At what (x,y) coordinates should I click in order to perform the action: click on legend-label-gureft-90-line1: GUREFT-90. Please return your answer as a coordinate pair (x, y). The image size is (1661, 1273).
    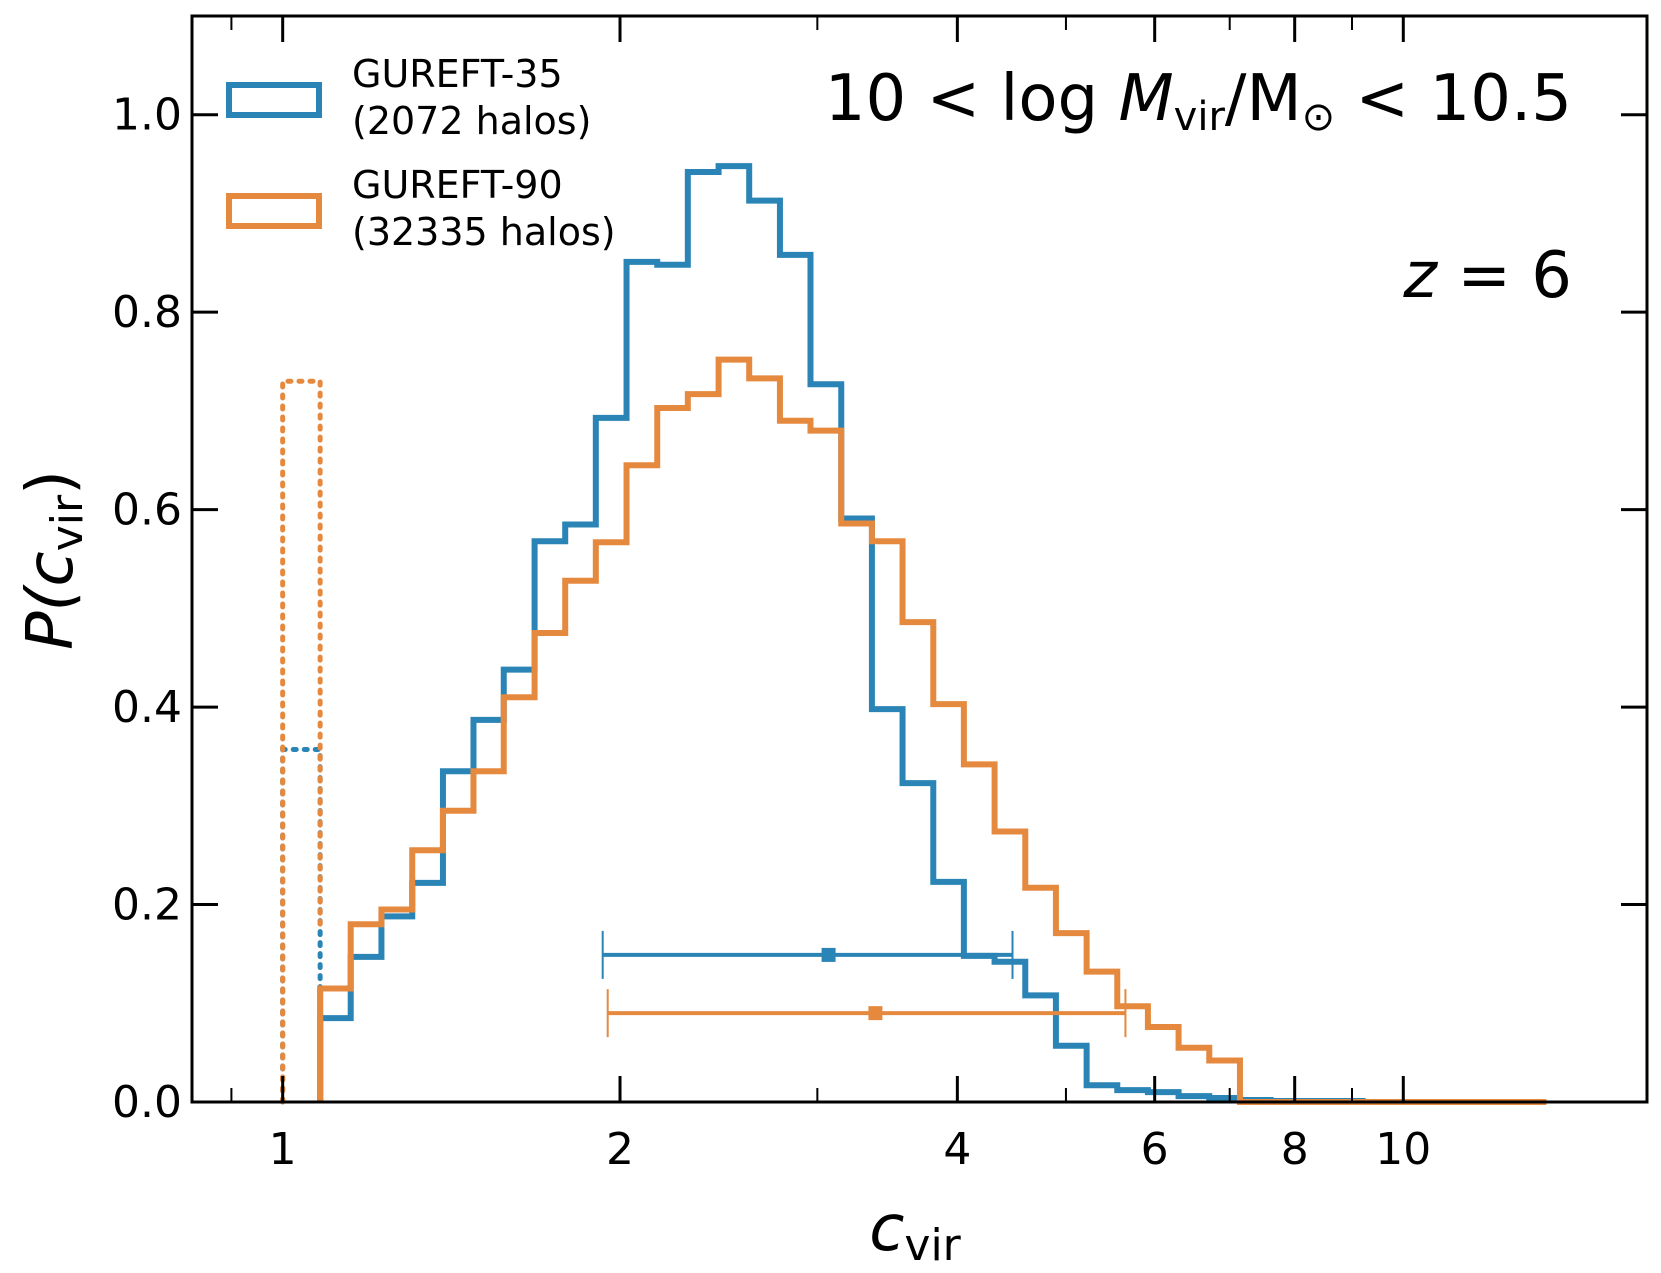
    Looking at the image, I should click on (457, 185).